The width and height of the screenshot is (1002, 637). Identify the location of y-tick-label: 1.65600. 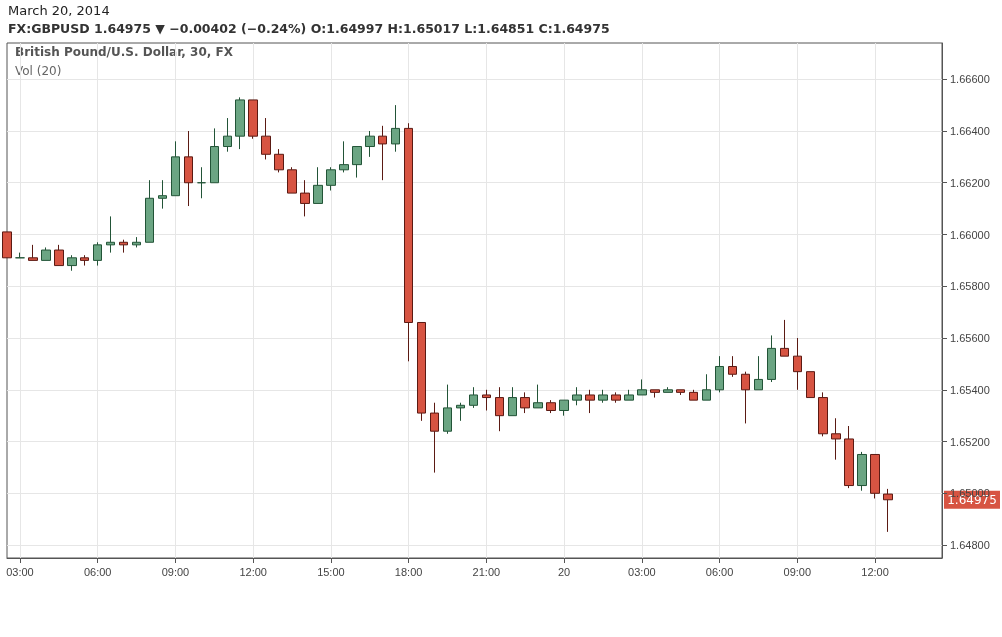
(970, 338).